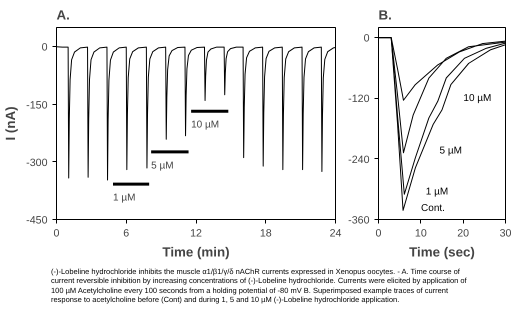 The width and height of the screenshot is (520, 332). I want to click on y-tick-label: -120, so click(359, 99).